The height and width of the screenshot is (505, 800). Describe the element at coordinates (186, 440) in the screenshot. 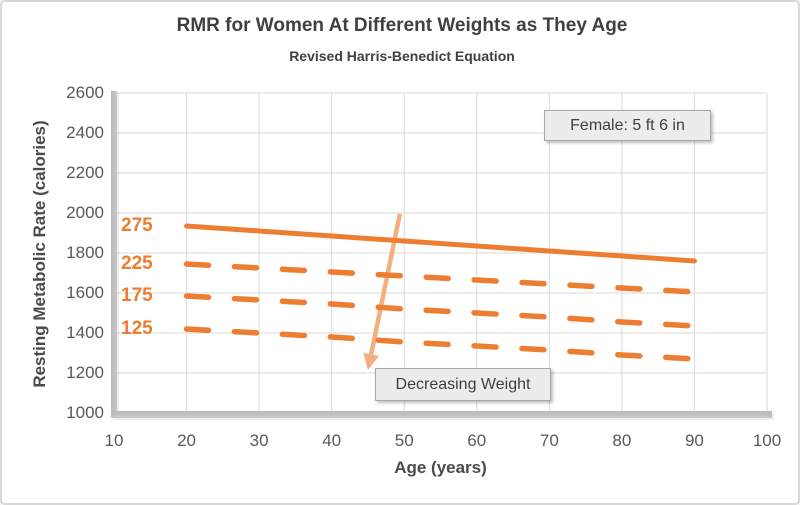

I see `x-tick-label-20: 20` at that location.